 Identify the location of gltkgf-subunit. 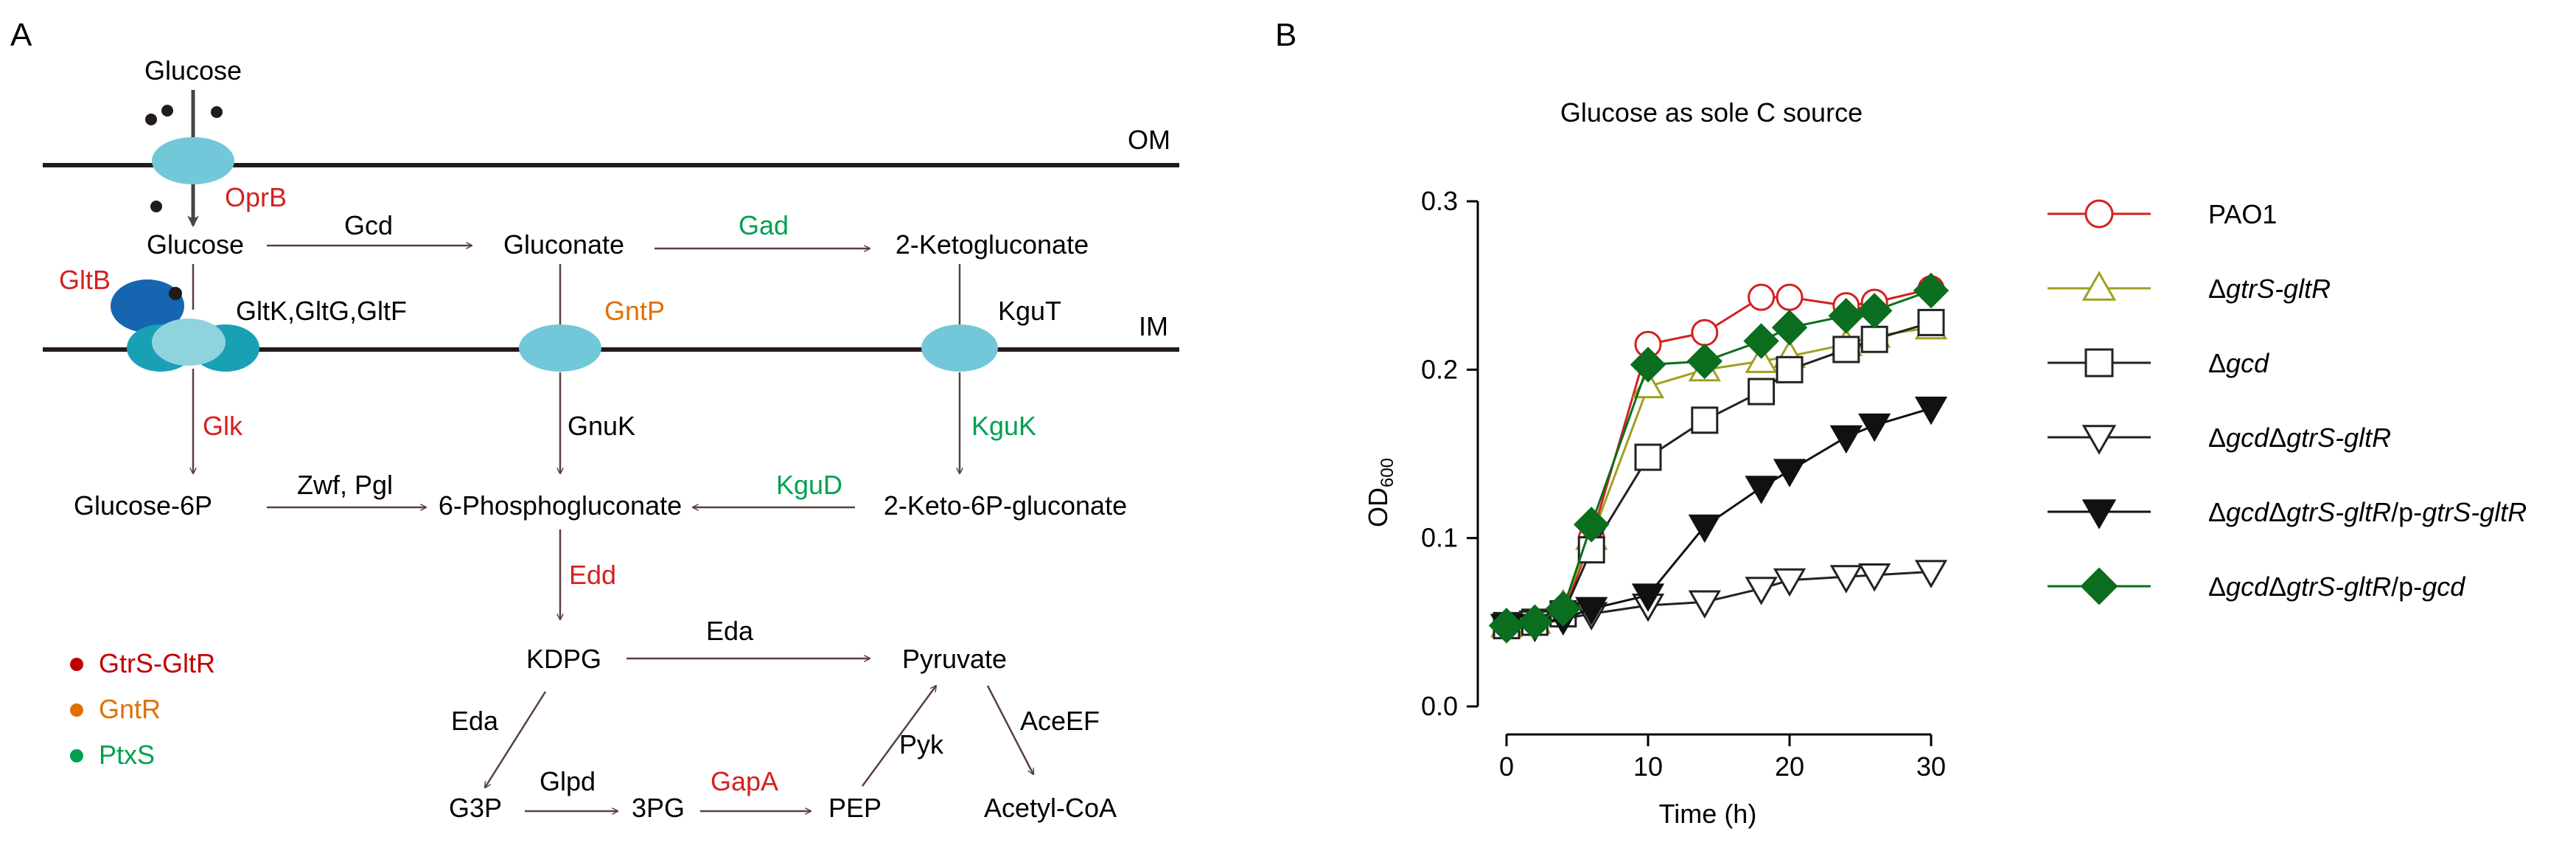
(189, 342).